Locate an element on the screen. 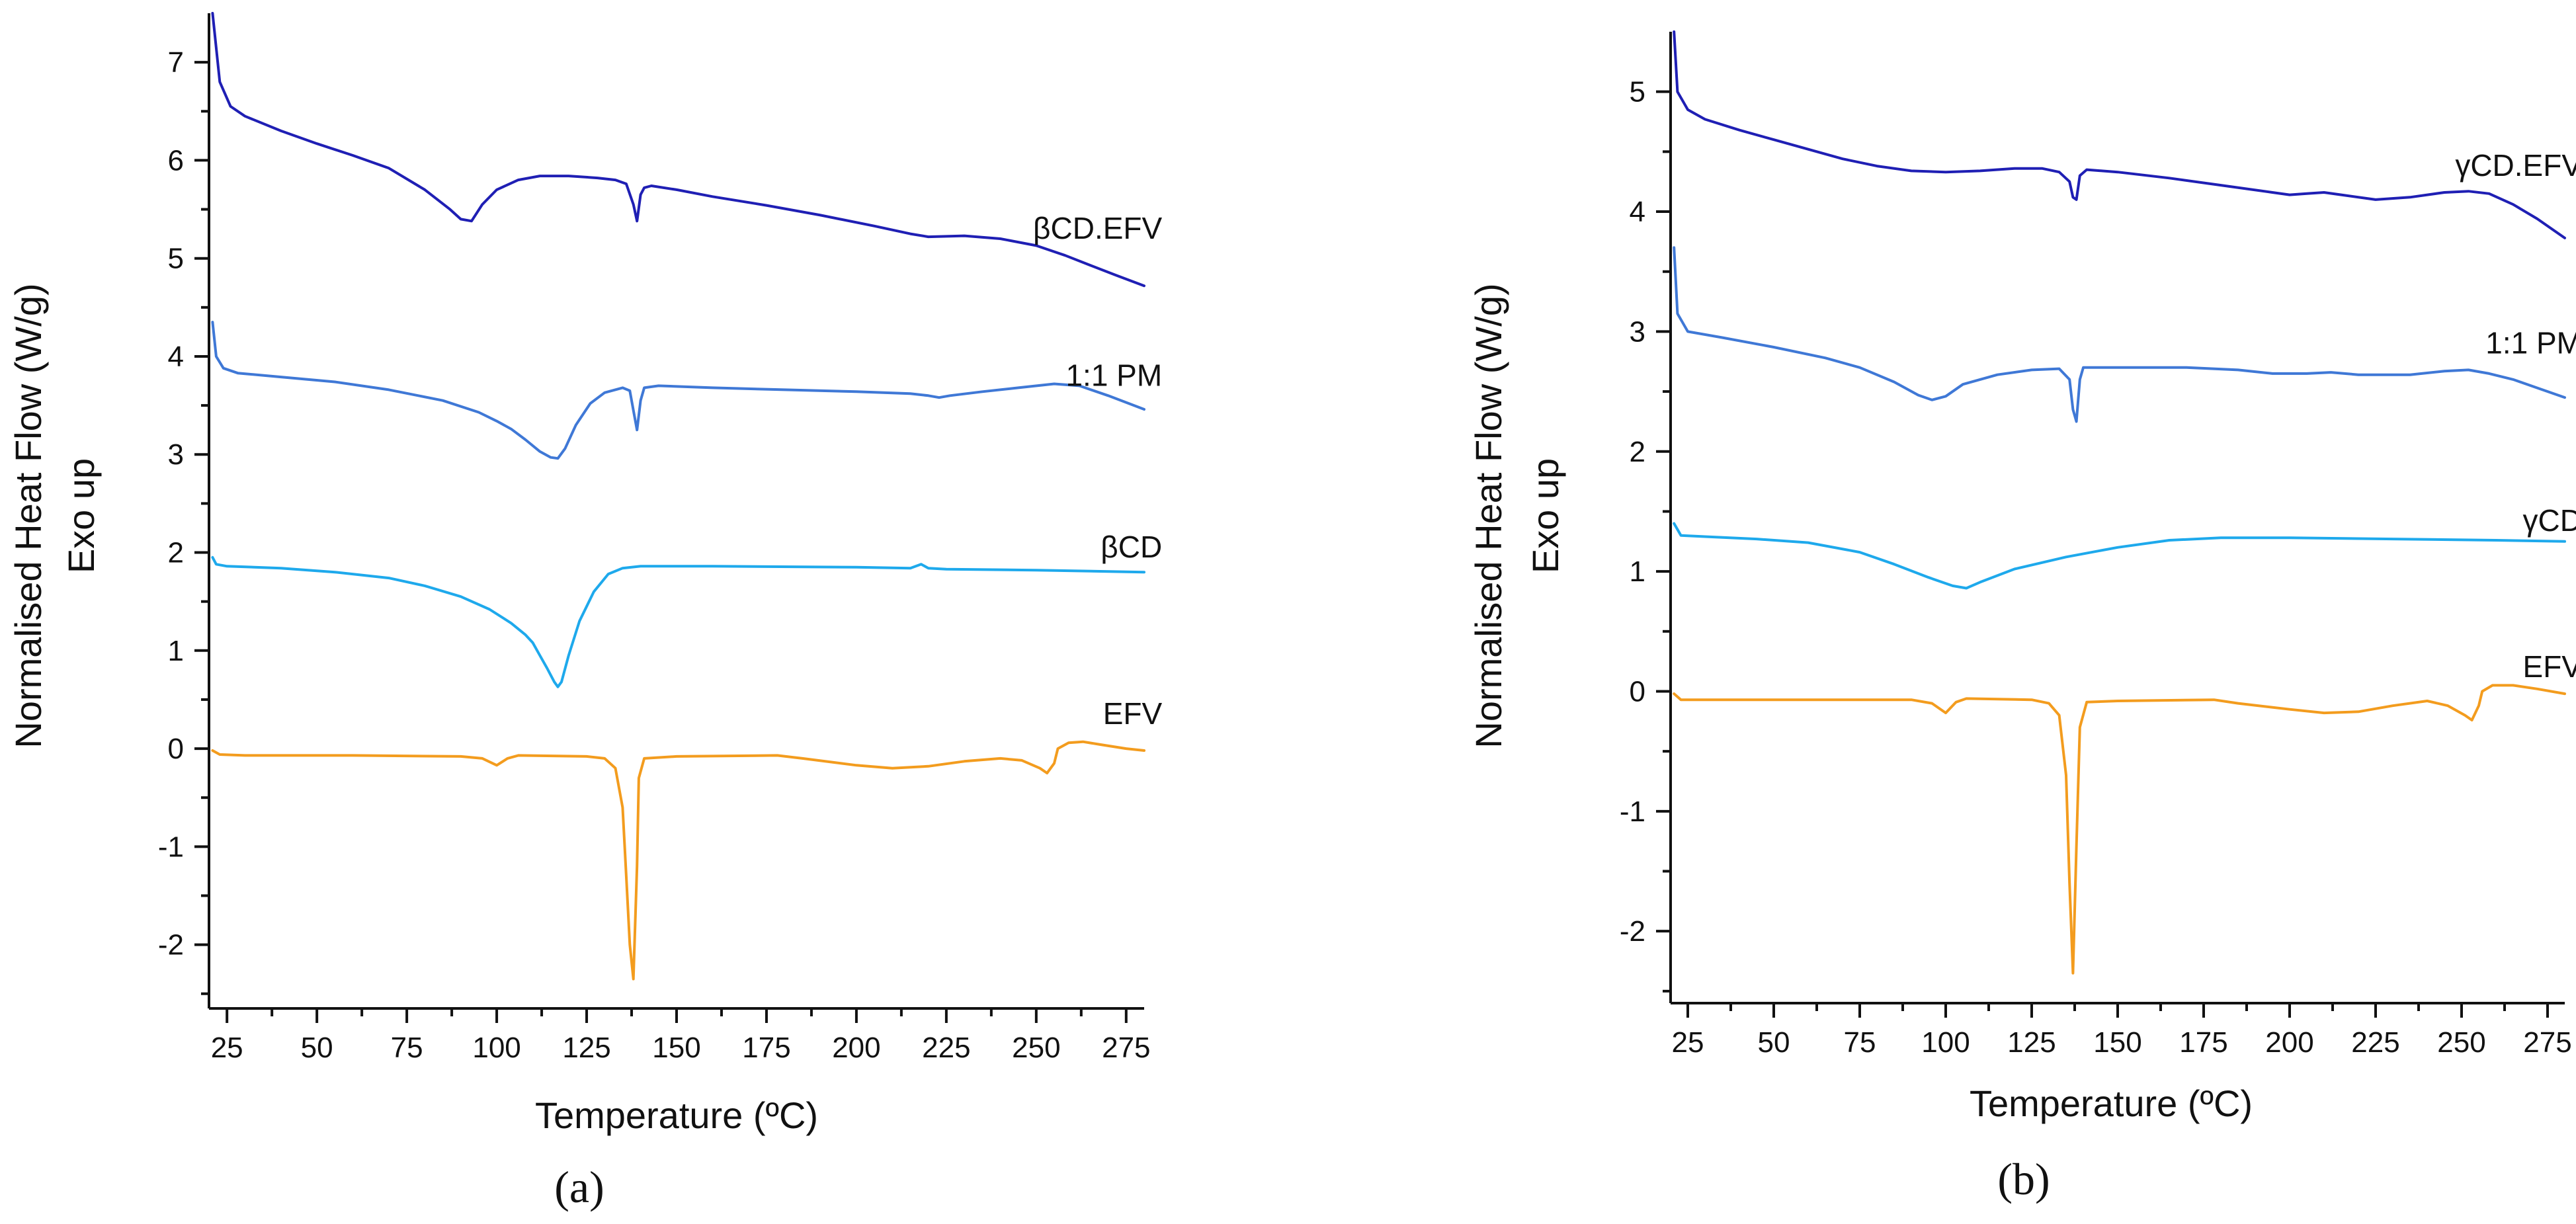 The width and height of the screenshot is (2576, 1224). panel-label: (a) is located at coordinates (579, 1187).